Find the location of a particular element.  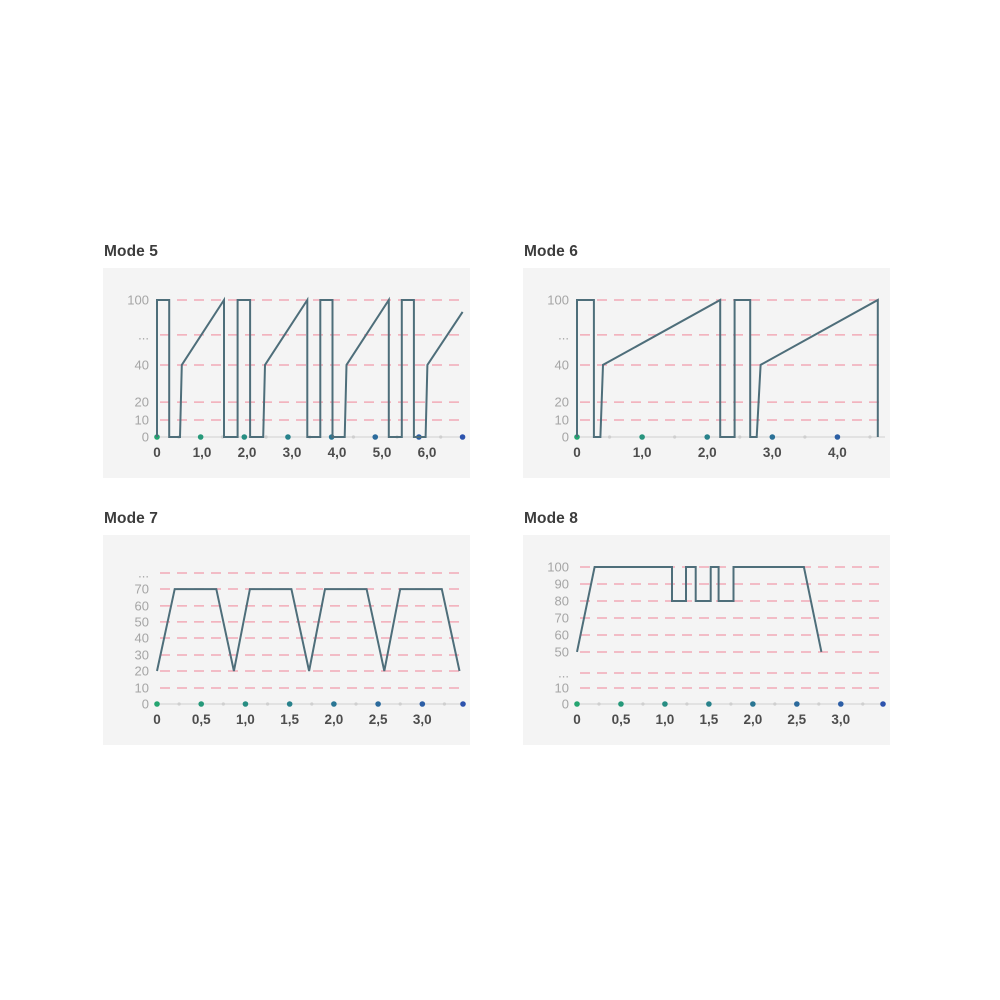

chart-title: Mode 5 is located at coordinates (131, 251).